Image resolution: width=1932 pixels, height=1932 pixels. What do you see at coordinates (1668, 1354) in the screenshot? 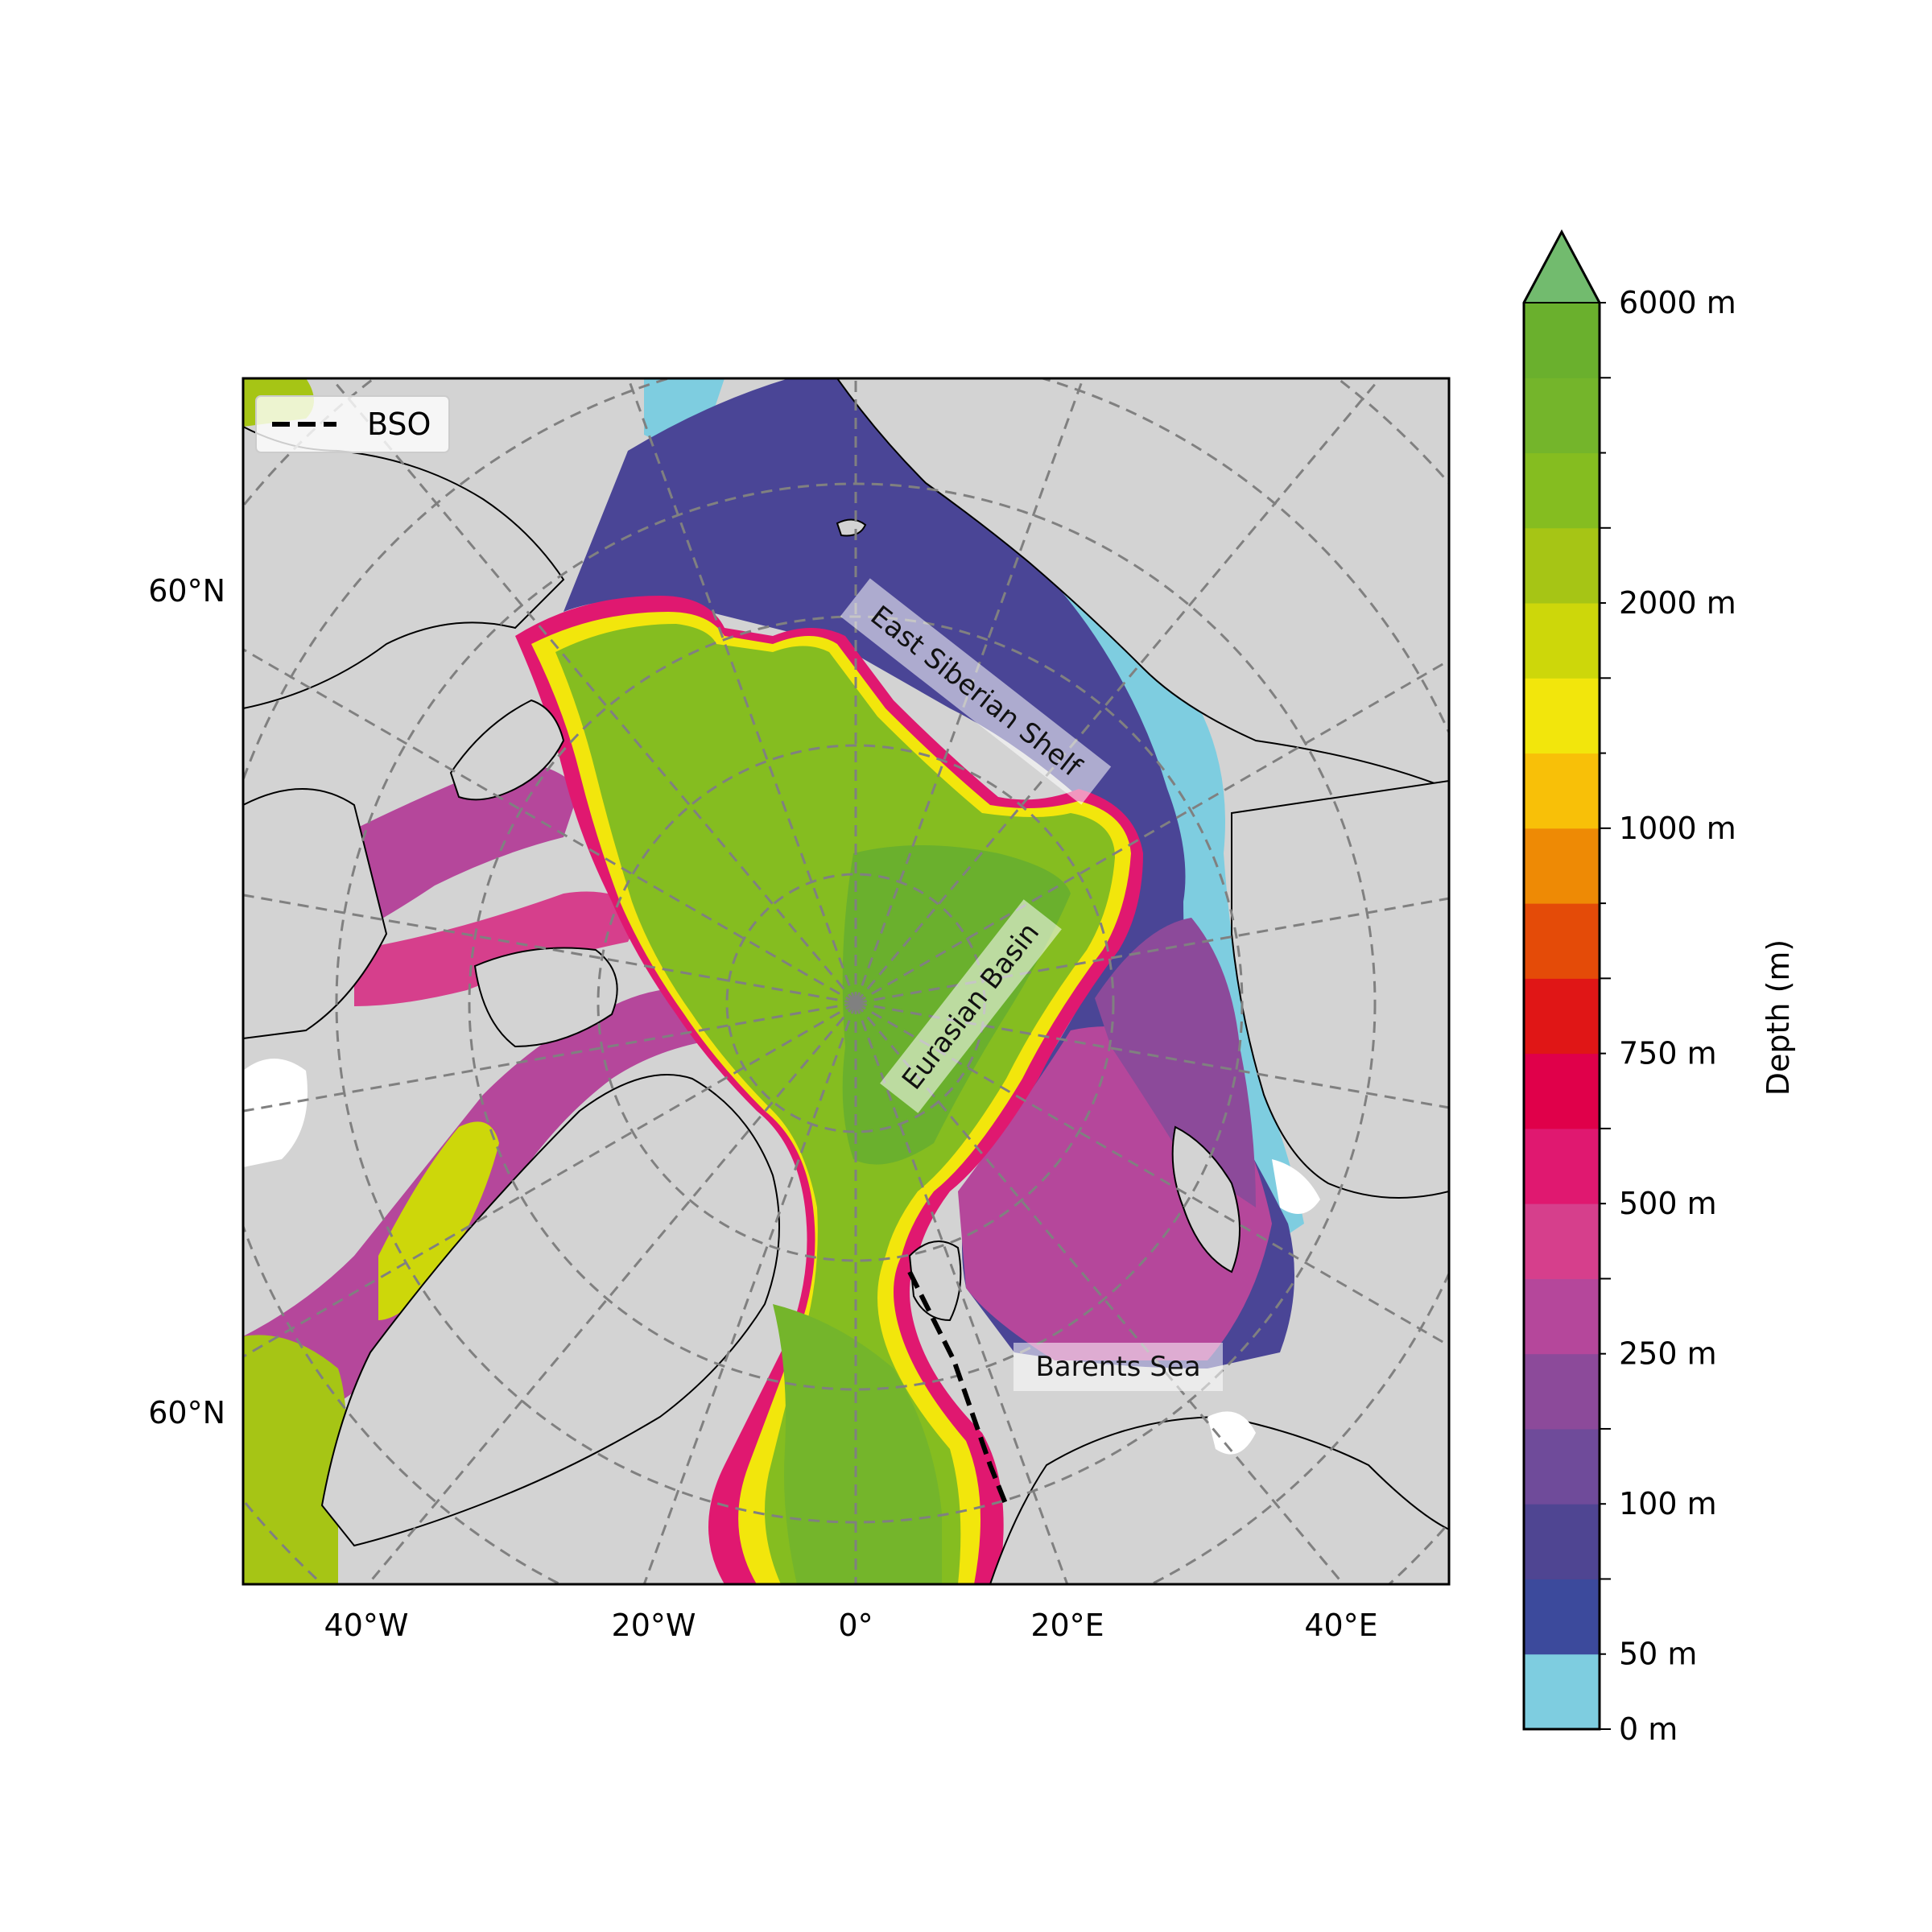
I see `colorbar-tick-label: 250 m` at bounding box center [1668, 1354].